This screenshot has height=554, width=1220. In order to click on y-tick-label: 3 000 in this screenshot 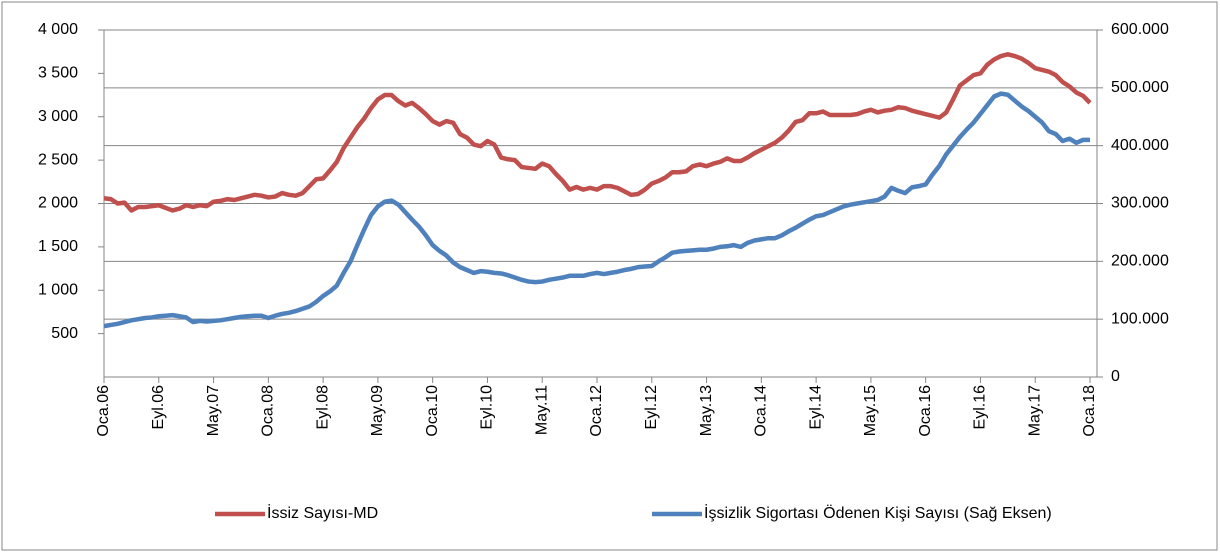, I will do `click(58, 116)`.